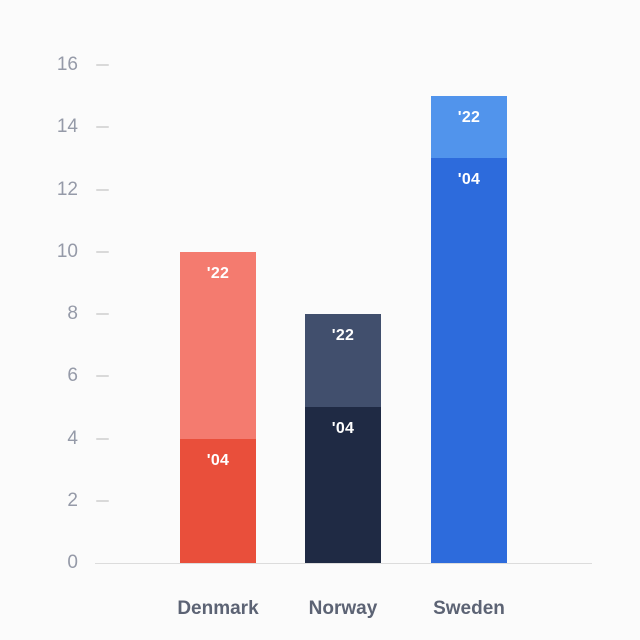 The width and height of the screenshot is (640, 640). What do you see at coordinates (72, 438) in the screenshot?
I see `y-tick-label: 4` at bounding box center [72, 438].